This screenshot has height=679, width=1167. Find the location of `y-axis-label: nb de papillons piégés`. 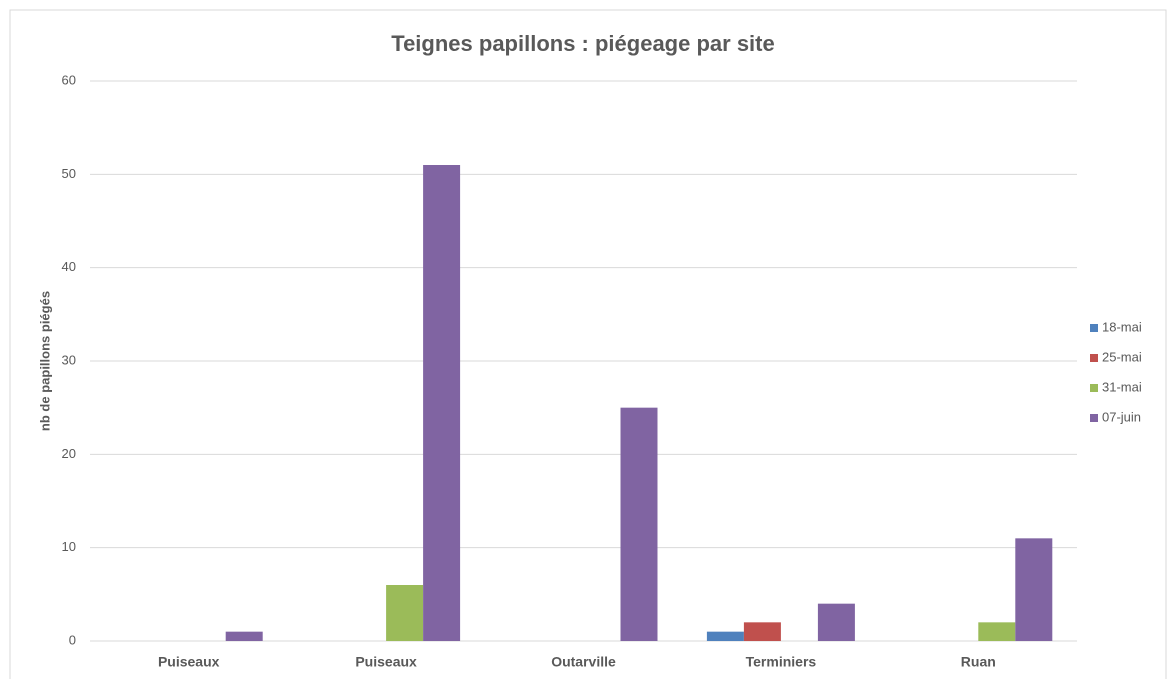

y-axis-label: nb de papillons piégés is located at coordinates (44, 361).